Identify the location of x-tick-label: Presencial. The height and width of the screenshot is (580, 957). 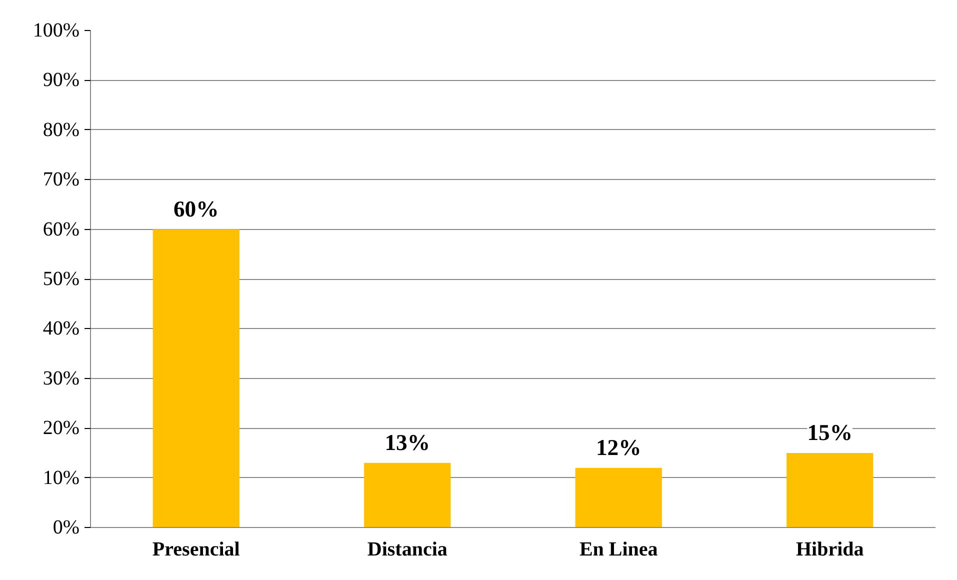
(196, 549).